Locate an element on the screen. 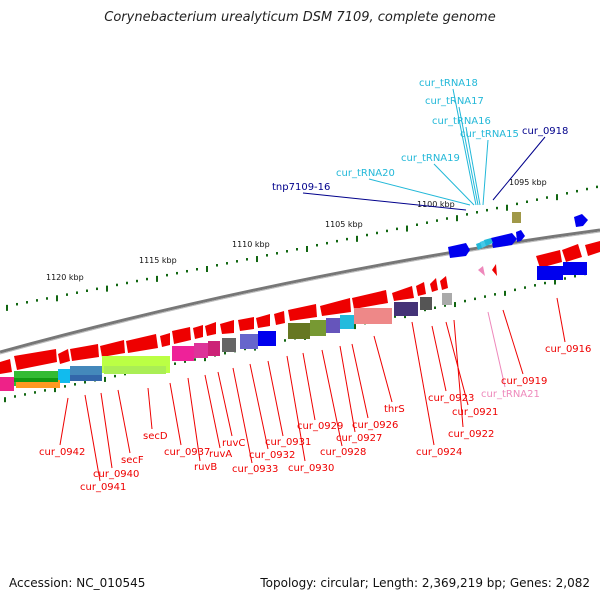  gene-reverse-r4 is located at coordinates (550, 273).